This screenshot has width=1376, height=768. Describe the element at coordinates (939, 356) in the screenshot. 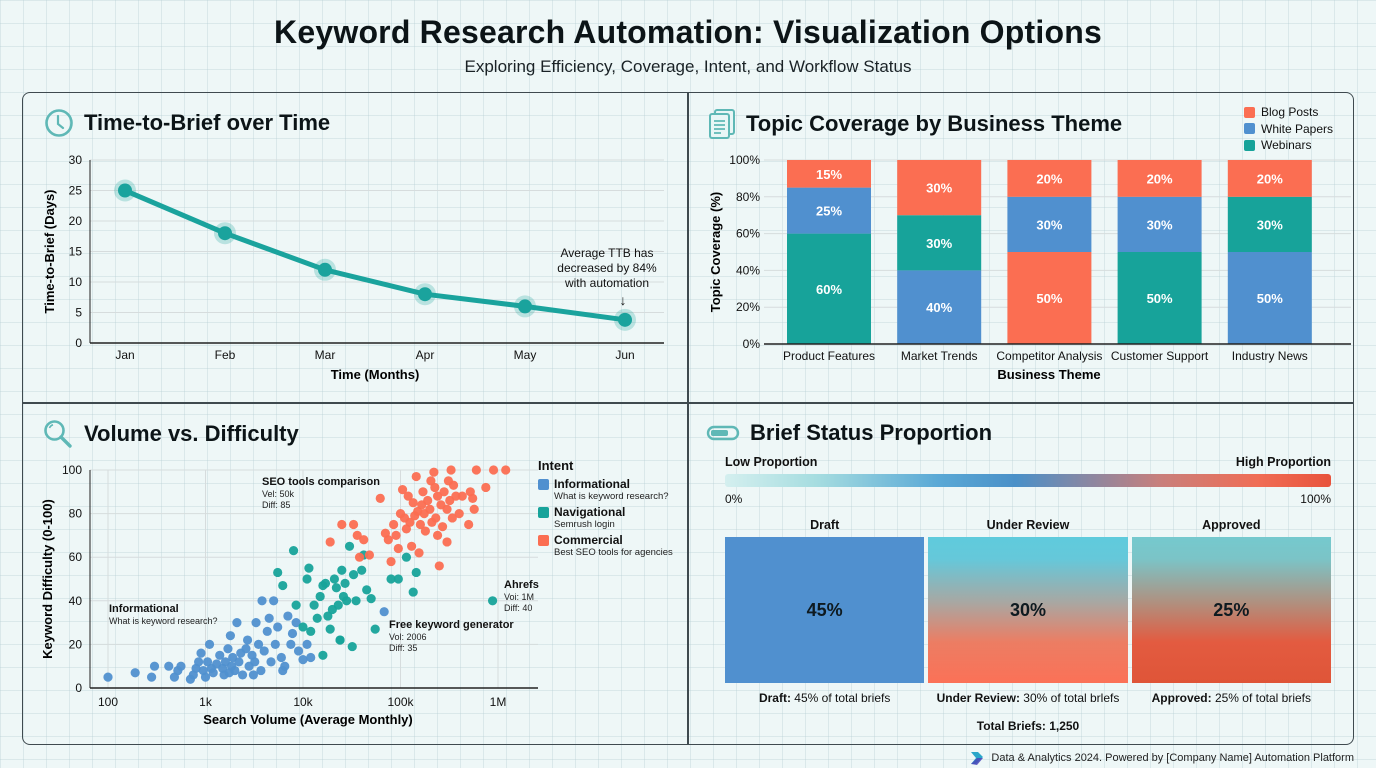

I see `x-tick-label: Market Trends` at that location.